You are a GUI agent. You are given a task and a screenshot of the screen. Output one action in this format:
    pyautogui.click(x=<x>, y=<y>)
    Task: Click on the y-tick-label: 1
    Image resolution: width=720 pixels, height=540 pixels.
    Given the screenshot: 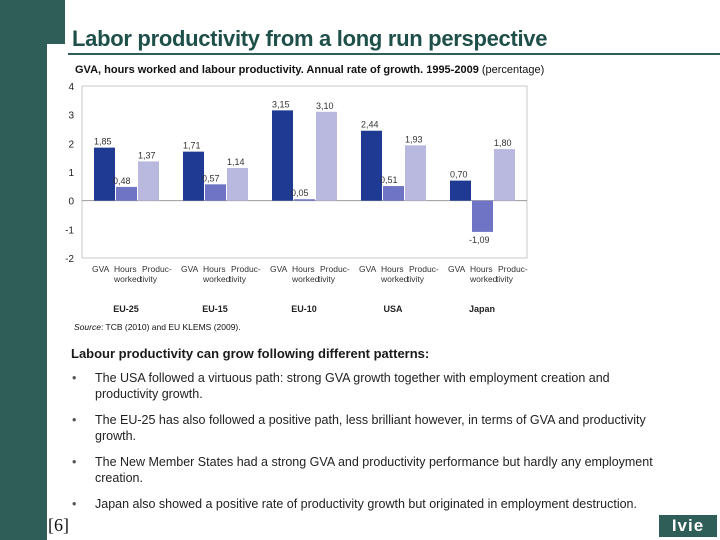 What is the action you would take?
    pyautogui.click(x=71, y=173)
    